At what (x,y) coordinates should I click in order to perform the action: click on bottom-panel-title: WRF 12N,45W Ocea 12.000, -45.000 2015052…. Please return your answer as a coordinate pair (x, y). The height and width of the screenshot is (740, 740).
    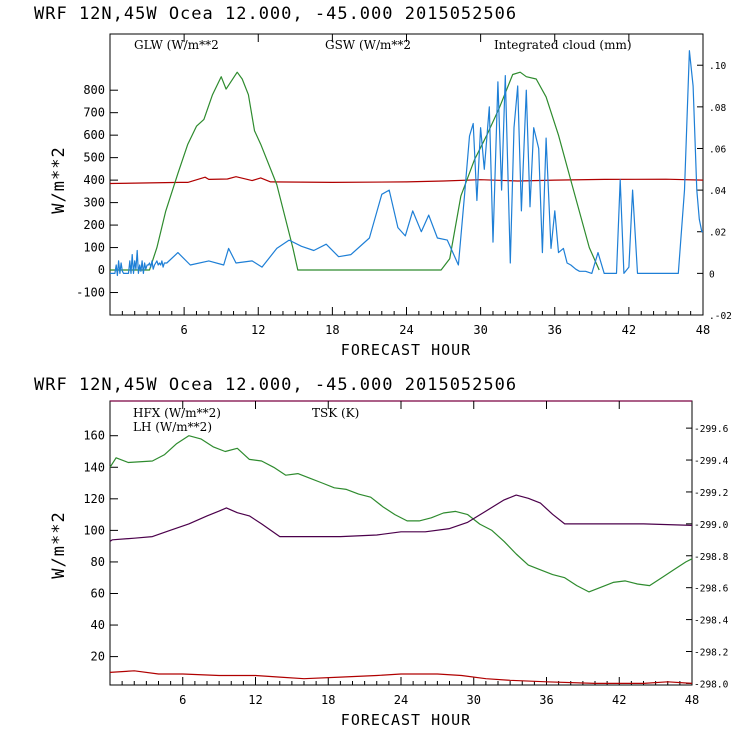
    Looking at the image, I should click on (275, 385).